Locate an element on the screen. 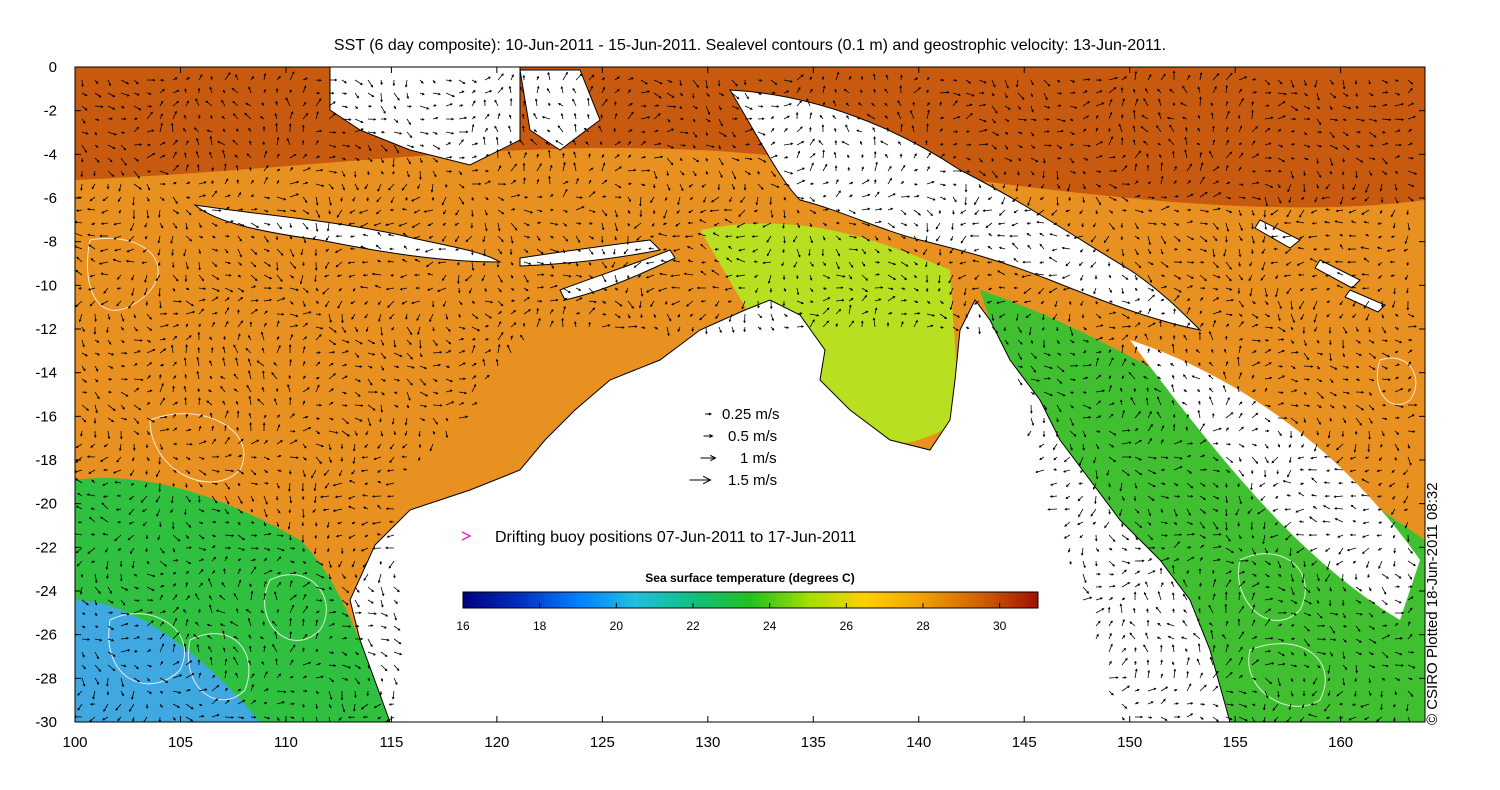 The height and width of the screenshot is (790, 1500). velocity-legend-label: 1.5 m/s is located at coordinates (752, 480).